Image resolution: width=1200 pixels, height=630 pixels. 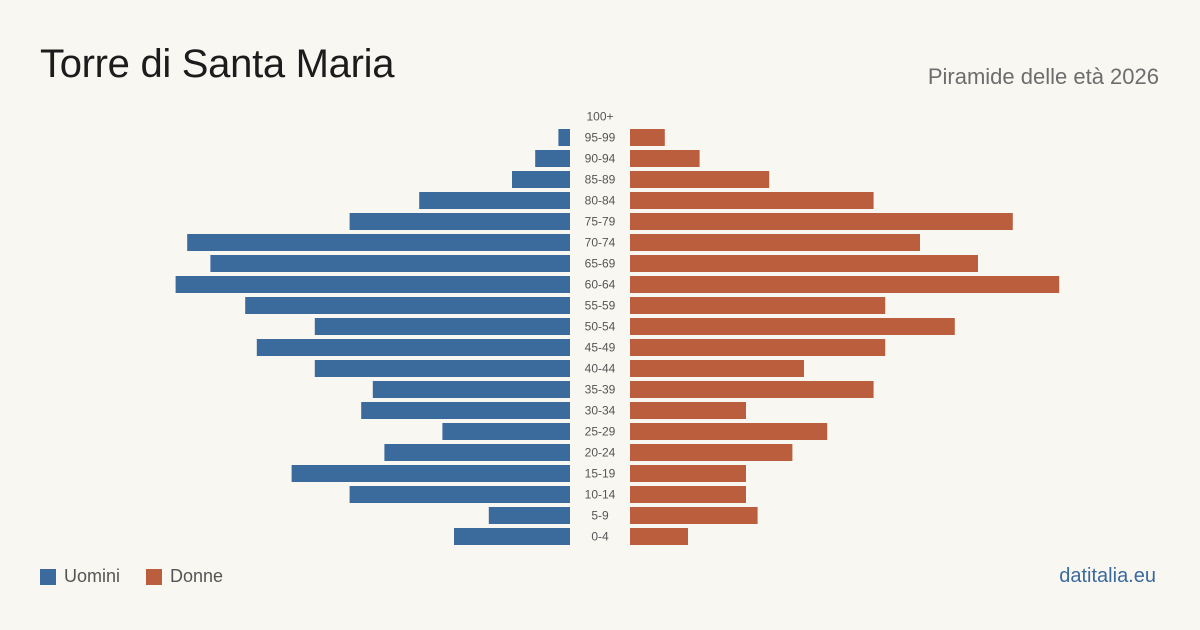 I want to click on legend: Uomini Donne, so click(x=144, y=576).